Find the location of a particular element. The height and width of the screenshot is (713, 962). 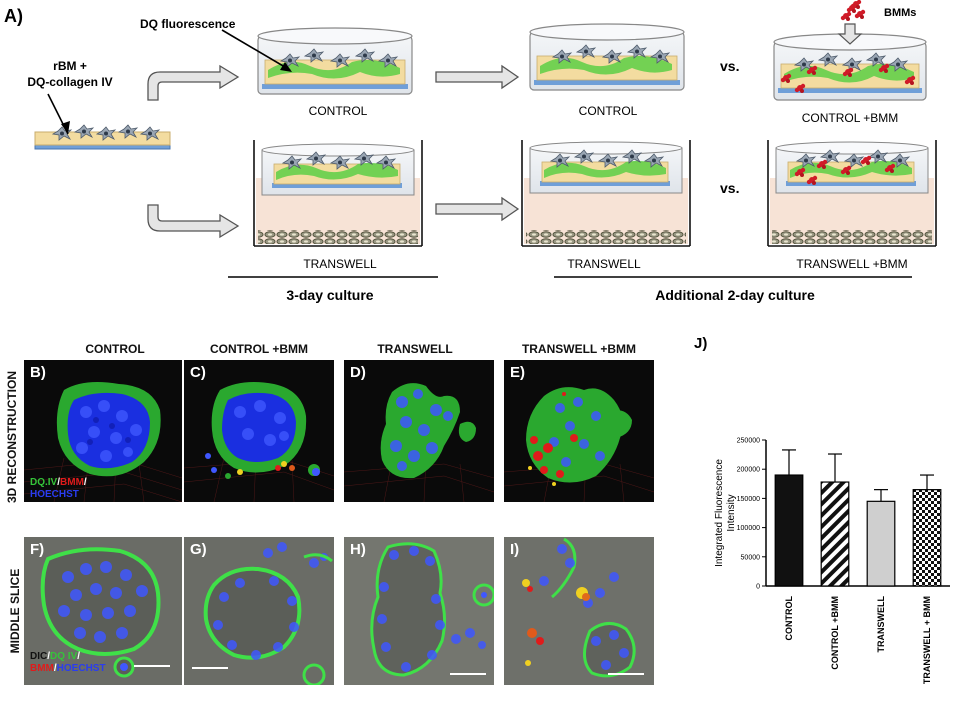

label-transwell-bmm: TRANSWELL +BMM is located at coordinates (851, 264).